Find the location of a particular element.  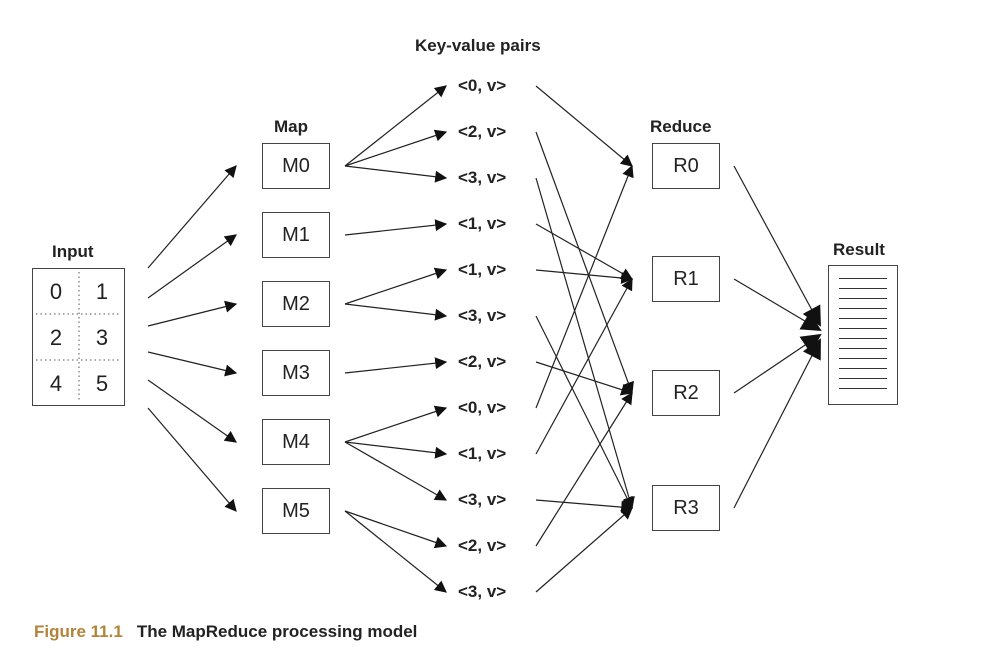

input-header: Input is located at coordinates (73, 251).